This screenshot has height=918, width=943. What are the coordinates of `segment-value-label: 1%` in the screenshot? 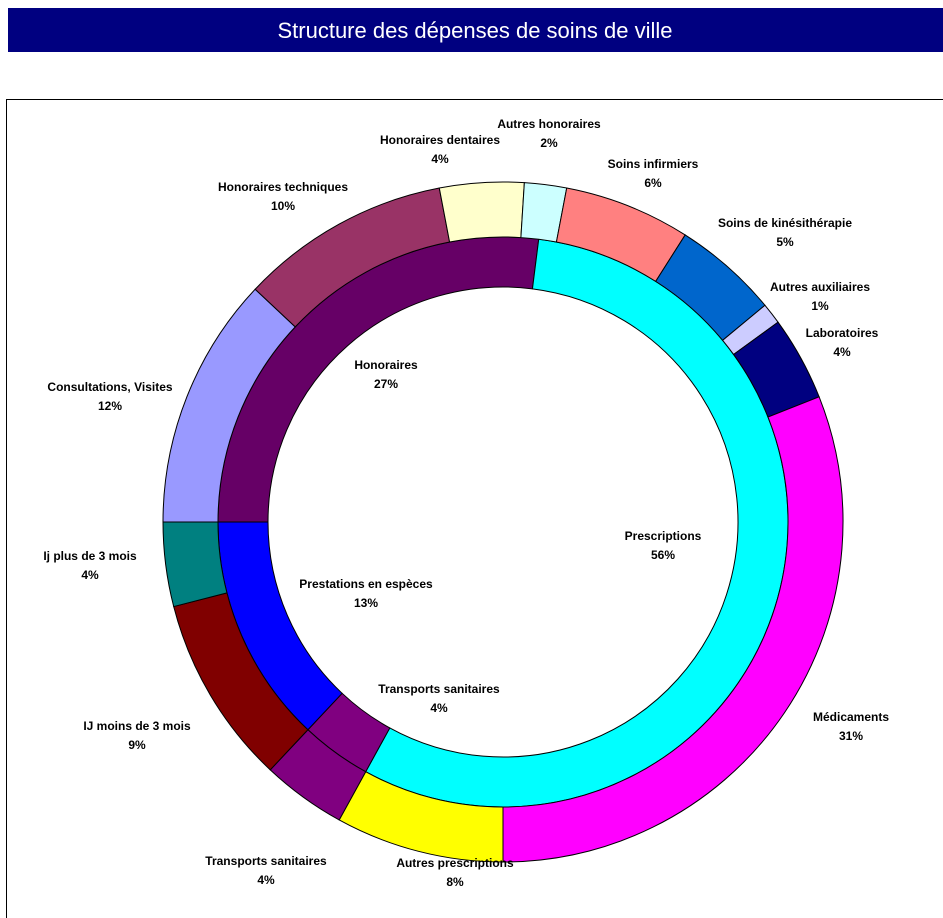 It's located at (820, 306).